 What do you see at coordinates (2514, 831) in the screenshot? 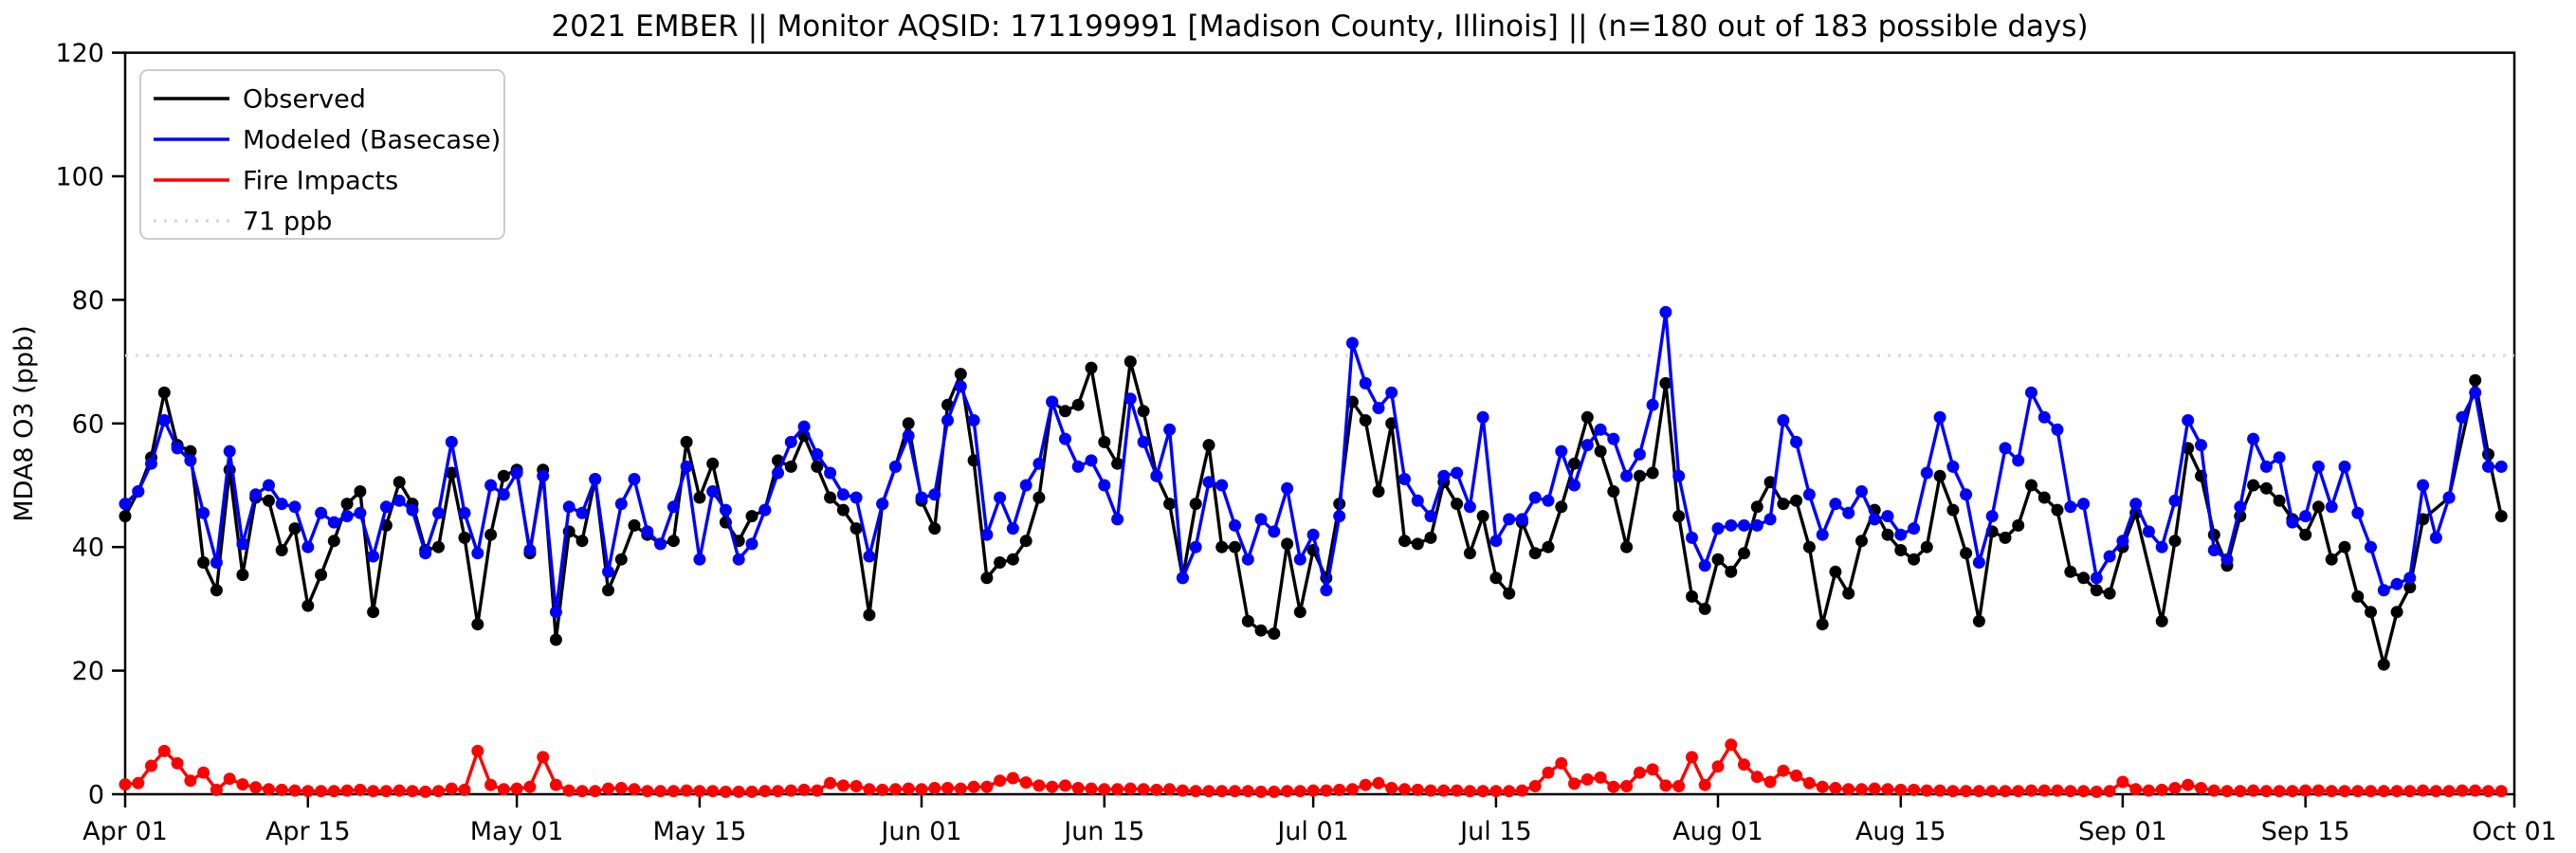
I see `x-tick-label: Oct 01` at bounding box center [2514, 831].